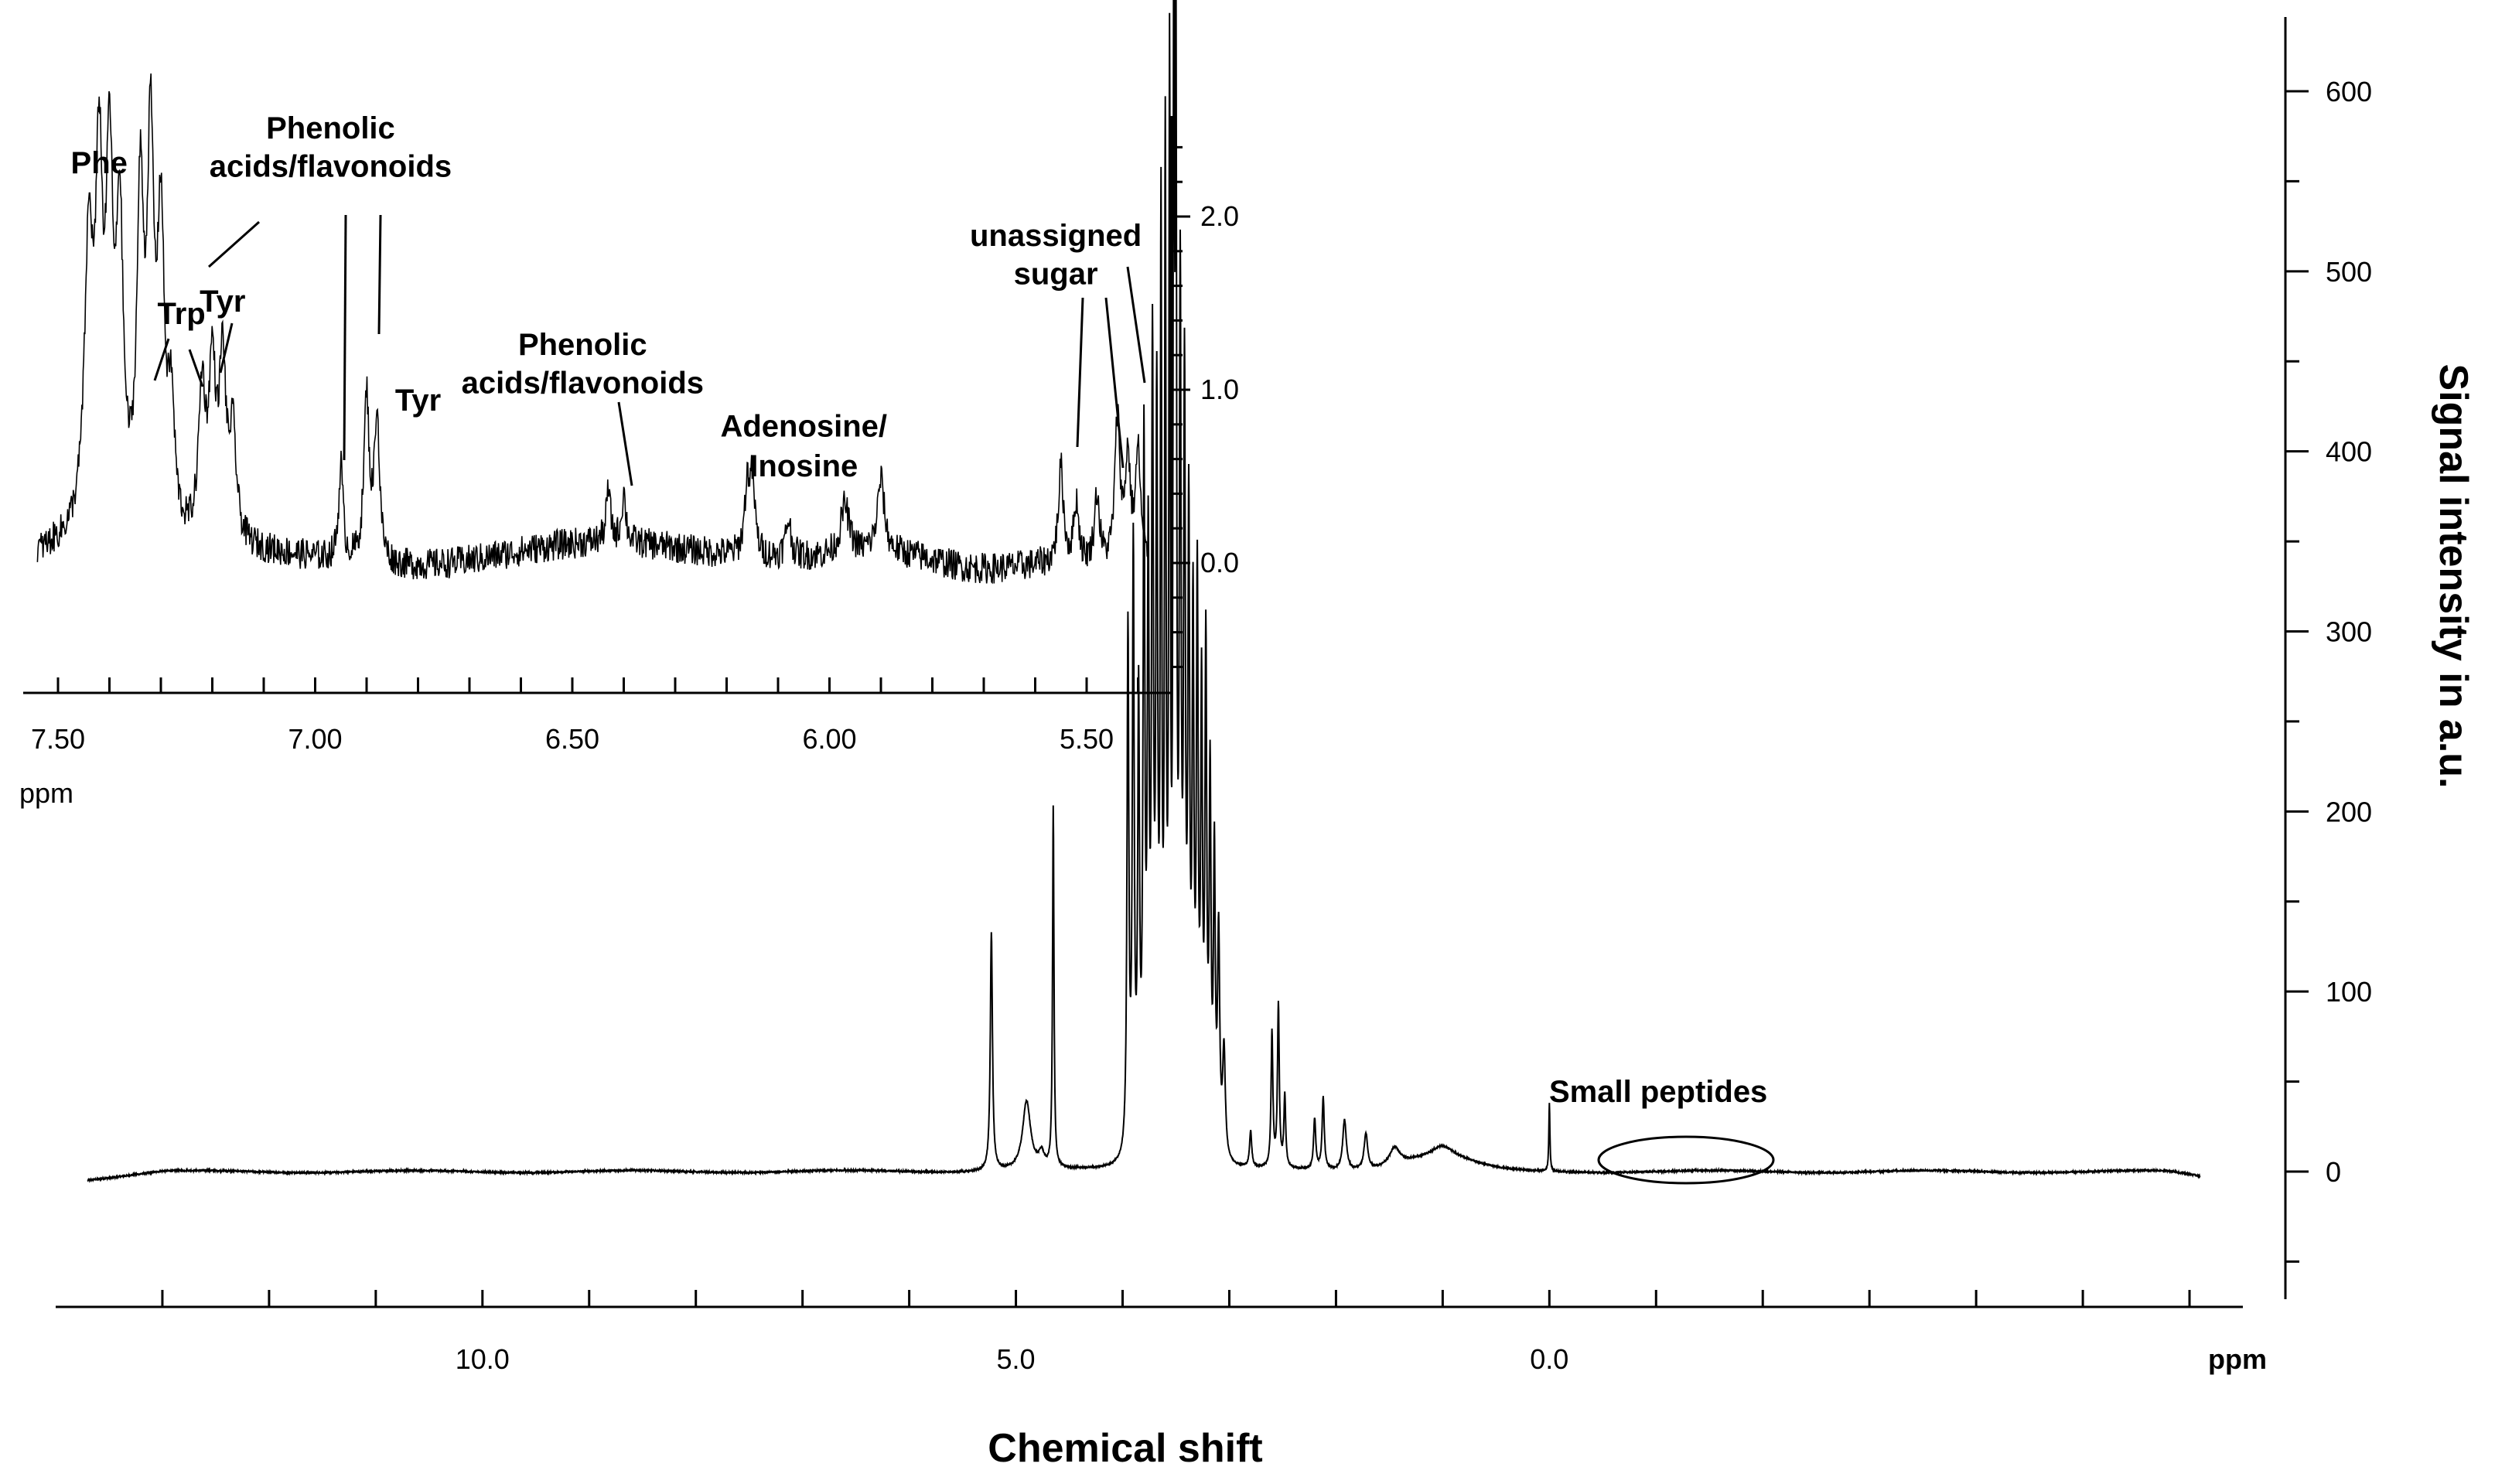 The height and width of the screenshot is (1484, 2495). Describe the element at coordinates (572, 739) in the screenshot. I see `inset-x-tick-label: 6.50` at that location.